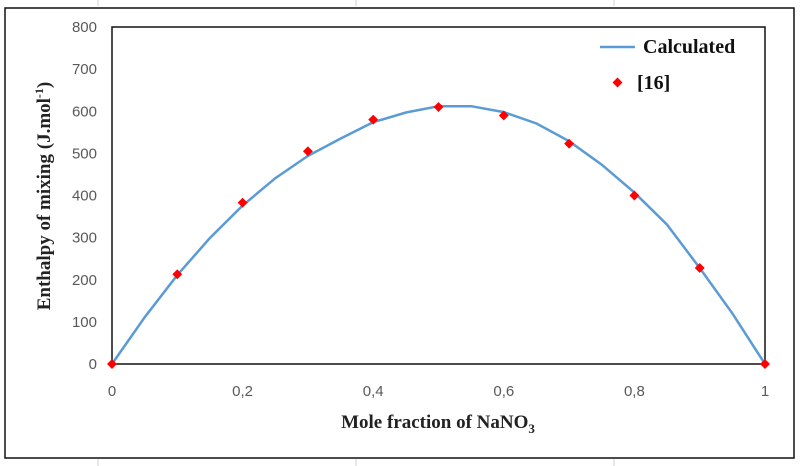 The height and width of the screenshot is (466, 800). What do you see at coordinates (373, 391) in the screenshot?
I see `x-tick-label: 0,4` at bounding box center [373, 391].